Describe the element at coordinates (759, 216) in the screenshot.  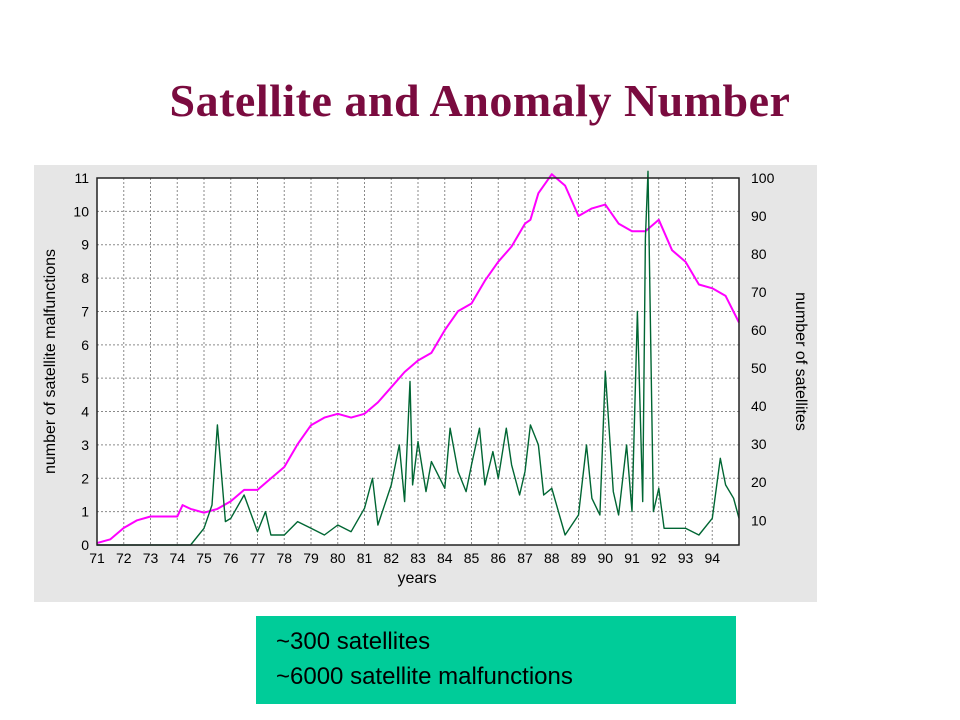
I see `y-right-tick-label: 90` at that location.